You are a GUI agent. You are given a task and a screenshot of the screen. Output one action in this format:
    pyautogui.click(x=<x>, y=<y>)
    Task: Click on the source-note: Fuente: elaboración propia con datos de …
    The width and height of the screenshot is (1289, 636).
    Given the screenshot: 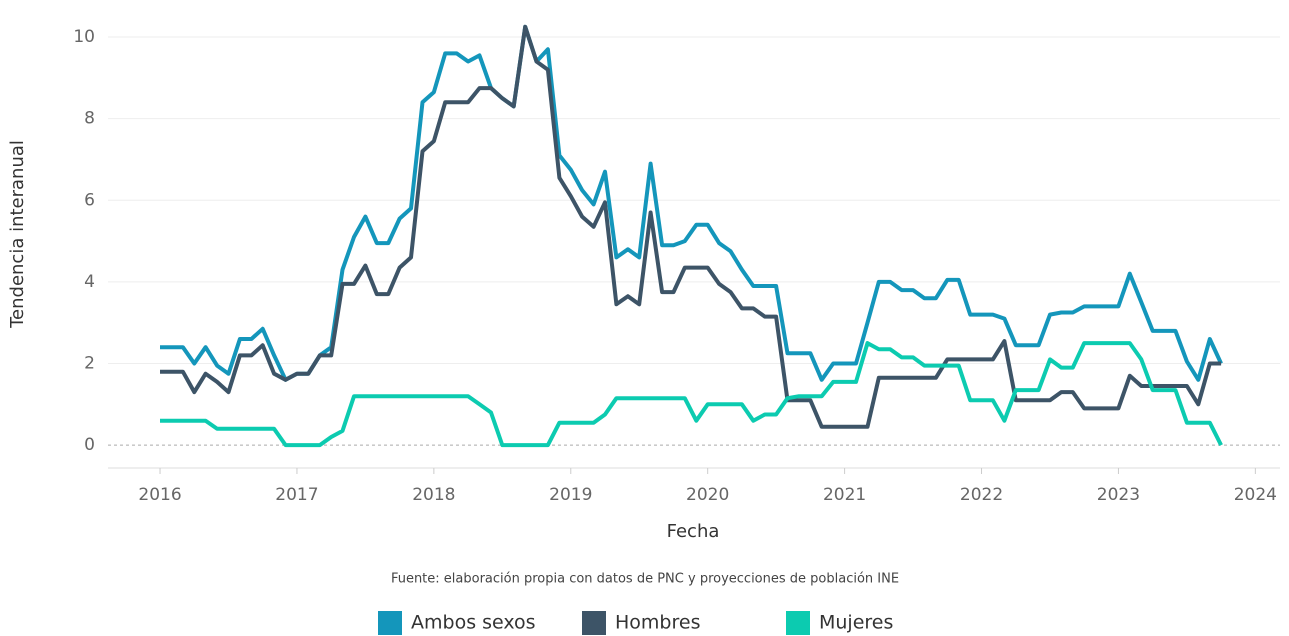 What is the action you would take?
    pyautogui.click(x=645, y=579)
    